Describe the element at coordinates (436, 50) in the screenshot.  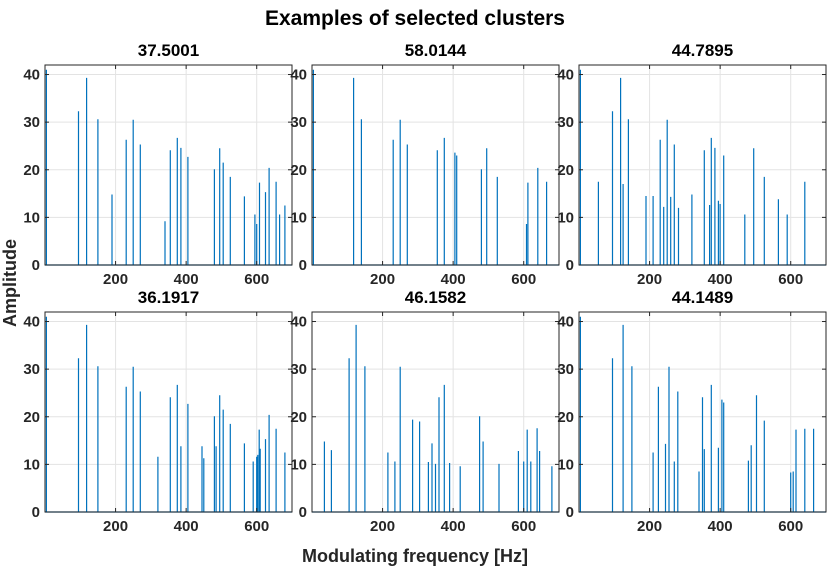
I see `subplot-title: 58.0144` at that location.